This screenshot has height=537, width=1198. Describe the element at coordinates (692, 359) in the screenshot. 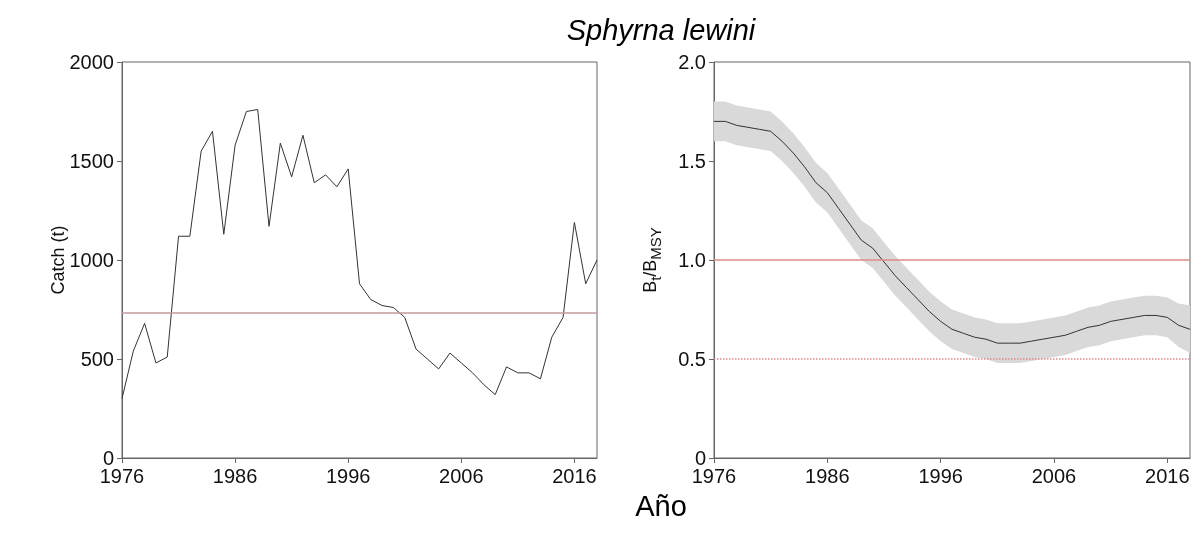

I see `y-tick-label: 0.5` at that location.